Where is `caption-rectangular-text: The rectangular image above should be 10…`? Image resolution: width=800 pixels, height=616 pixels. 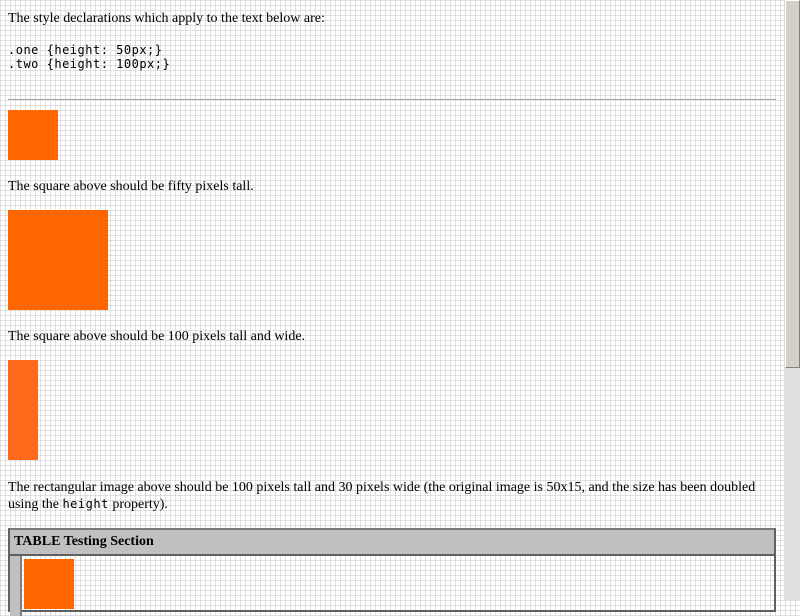
caption-rectangular-text: The rectangular image above should be 10… is located at coordinates (382, 496).